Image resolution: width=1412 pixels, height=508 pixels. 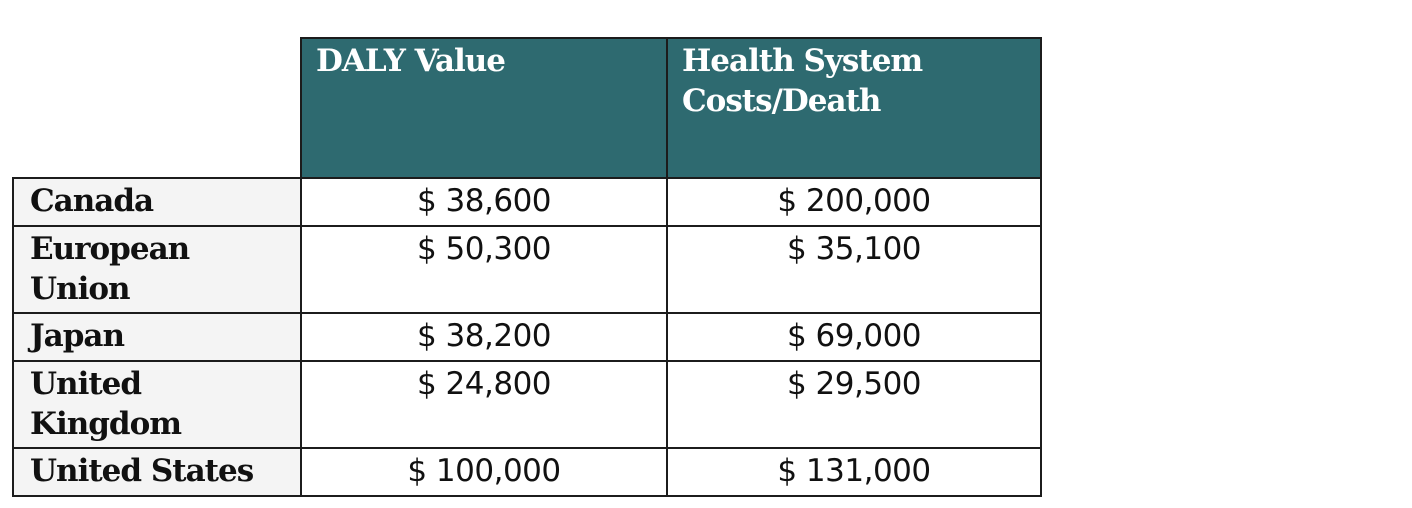 I want to click on cost-per-death-cell: $ 29,500, so click(x=854, y=404).